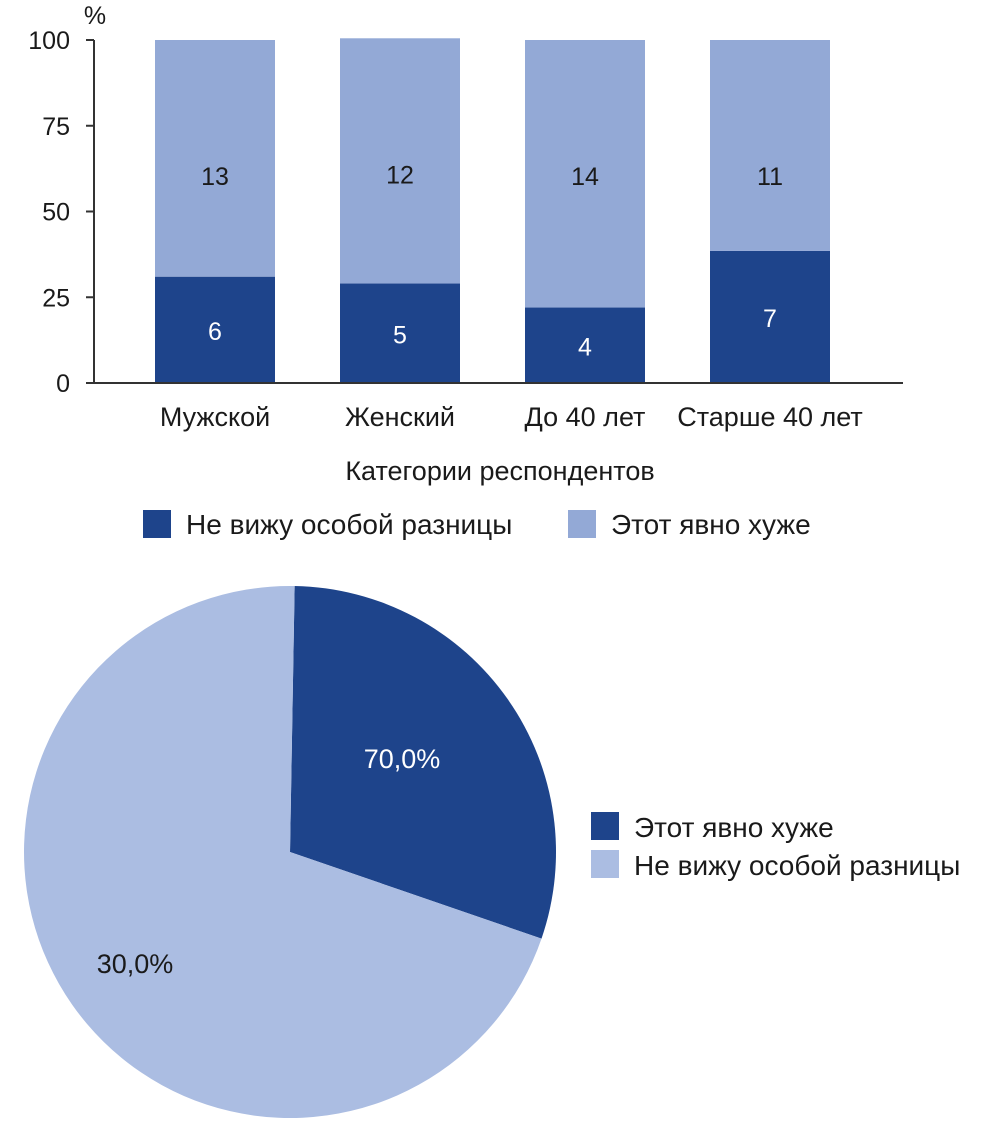 The height and width of the screenshot is (1130, 987). I want to click on pie-legend: Этот явно хуже Не вижу особой разницы, so click(775, 846).